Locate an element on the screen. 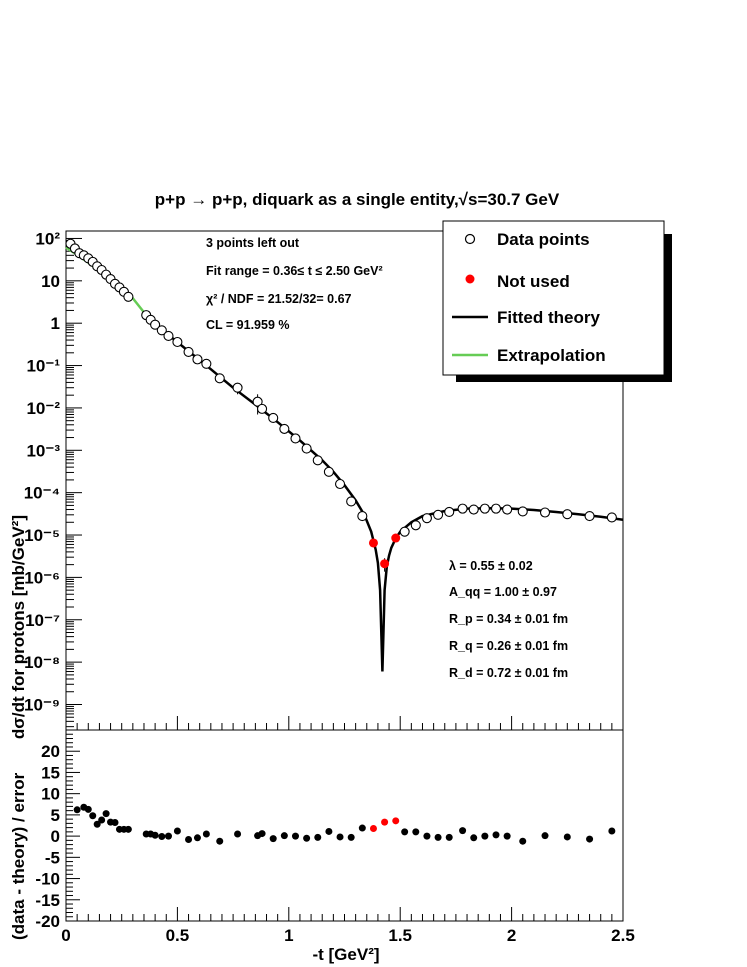 The image size is (747, 967). bottom-y-axis-label: (data - theory) / error is located at coordinates (18, 856).